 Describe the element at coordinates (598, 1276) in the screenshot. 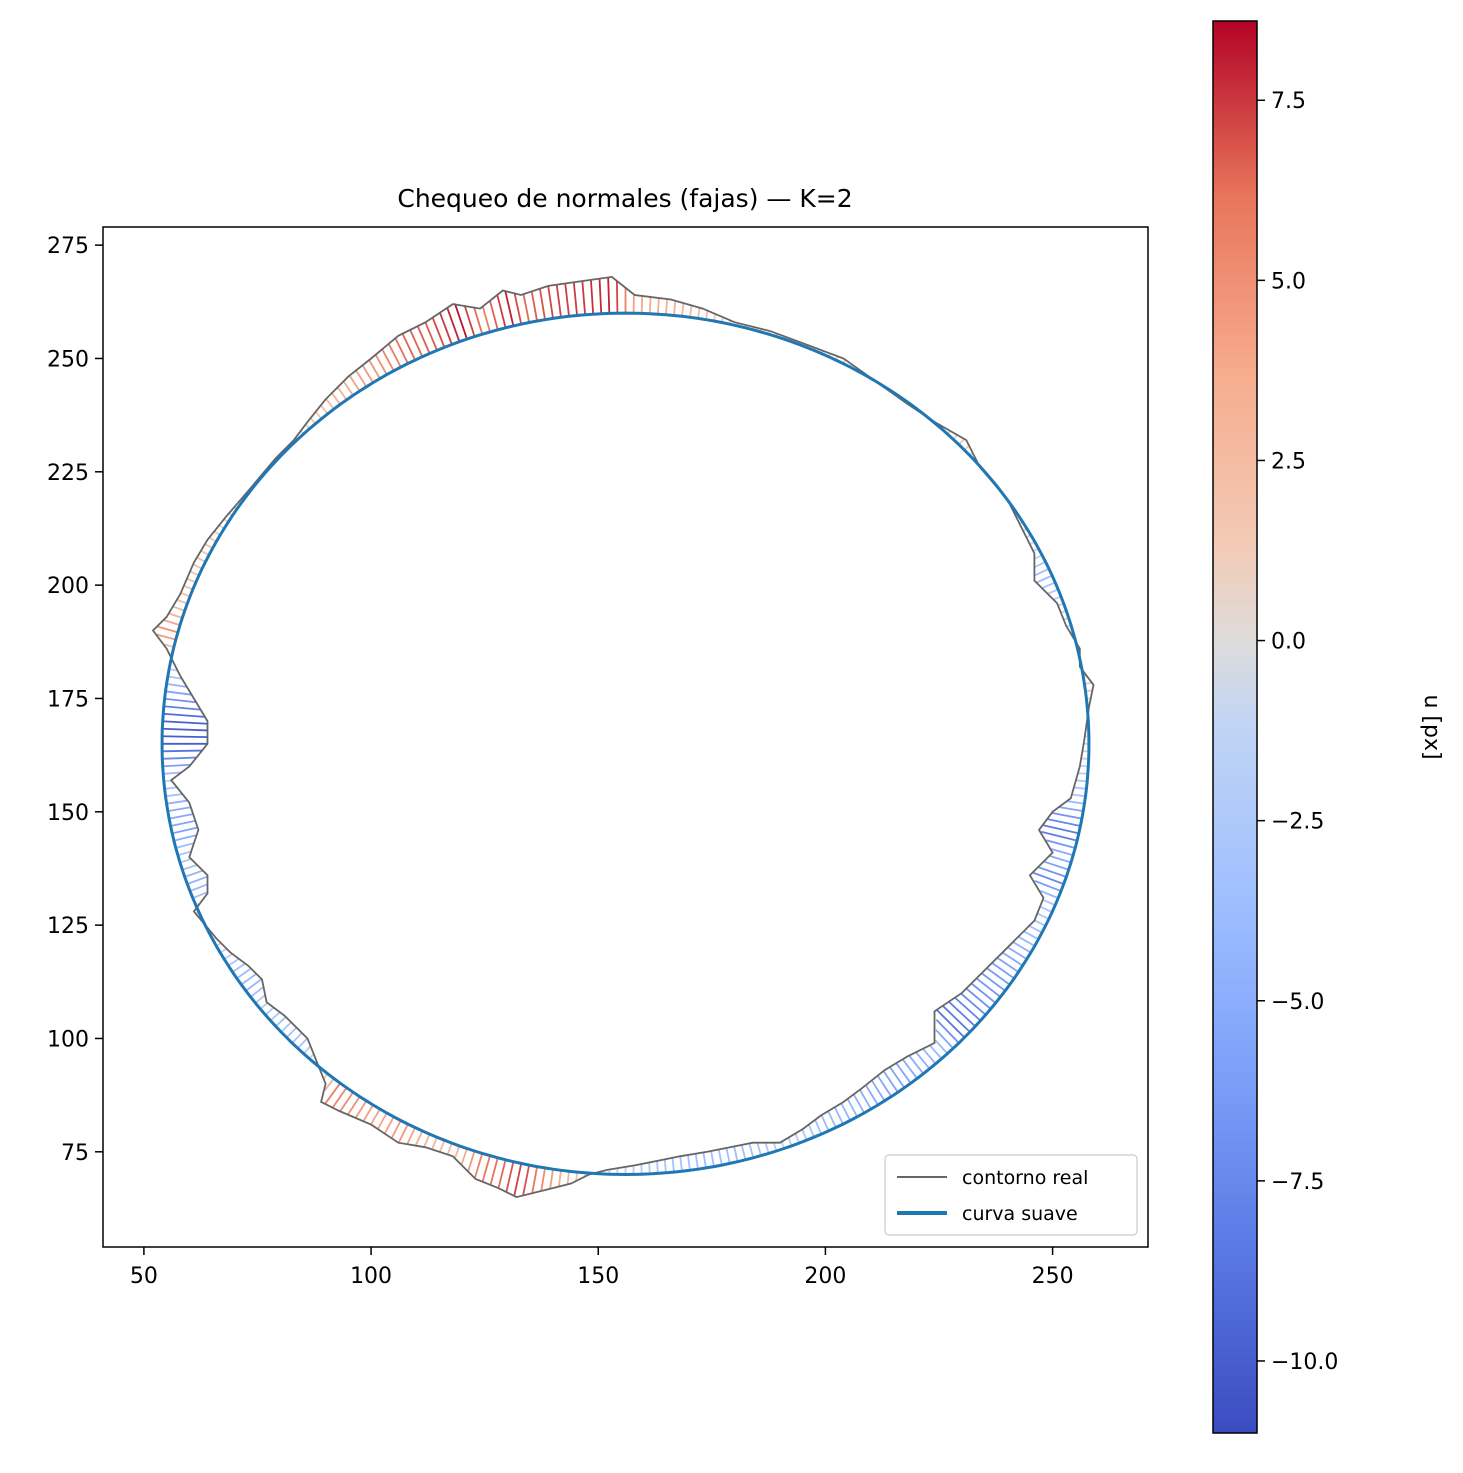

I see `x-tick-label: 150` at that location.